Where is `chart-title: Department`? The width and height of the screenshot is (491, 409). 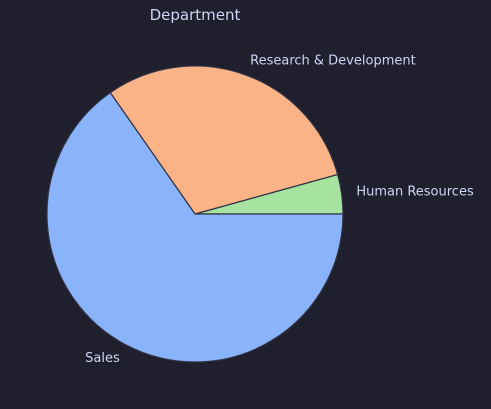
chart-title: Department is located at coordinates (195, 15).